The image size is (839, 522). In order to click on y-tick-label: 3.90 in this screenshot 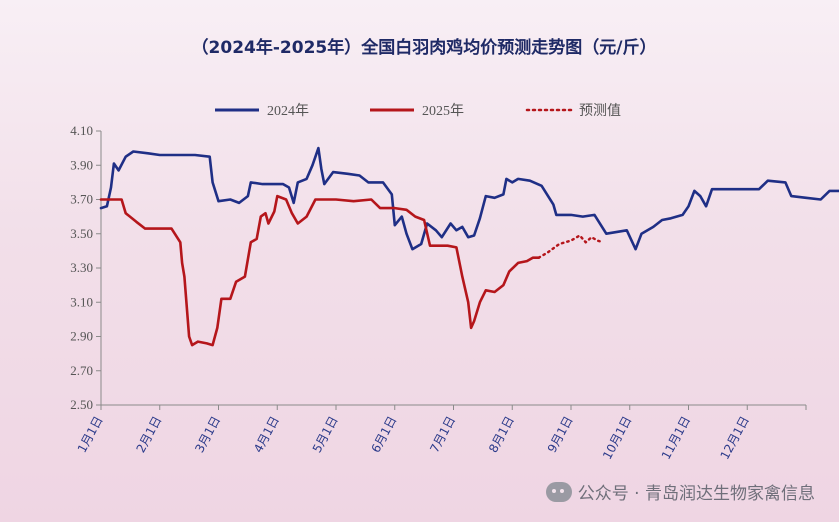, I will do `click(81, 164)`.